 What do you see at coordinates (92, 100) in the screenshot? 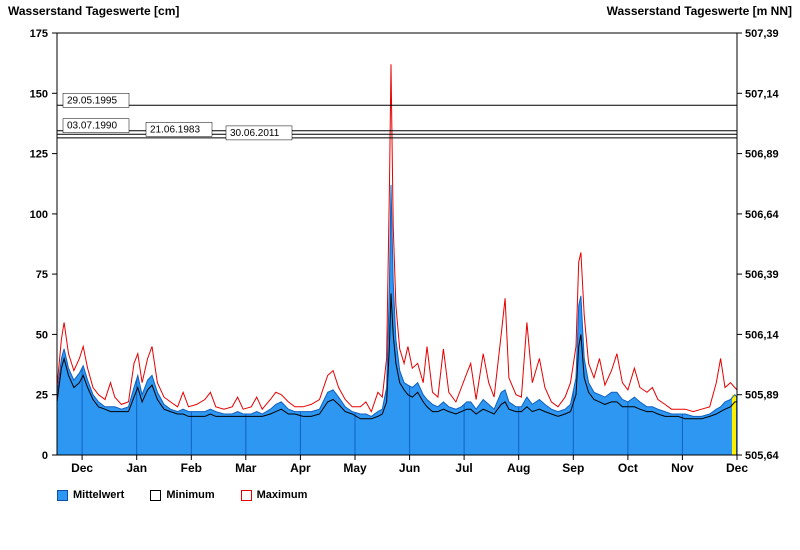
I see `svg-text: 29.05.1995` at bounding box center [92, 100].